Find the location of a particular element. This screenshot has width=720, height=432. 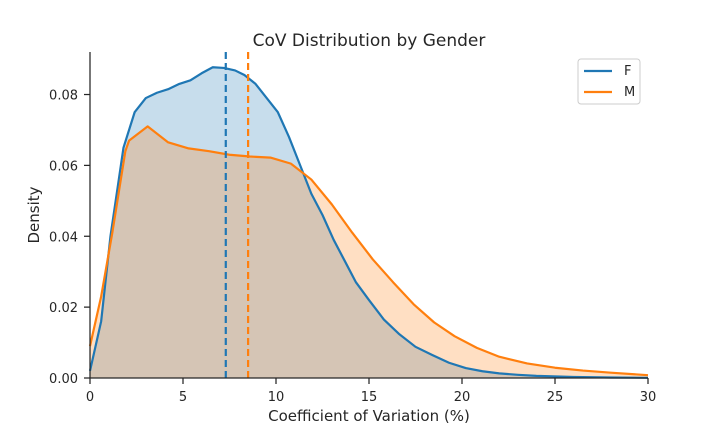

legend-label-f: F is located at coordinates (627, 71).